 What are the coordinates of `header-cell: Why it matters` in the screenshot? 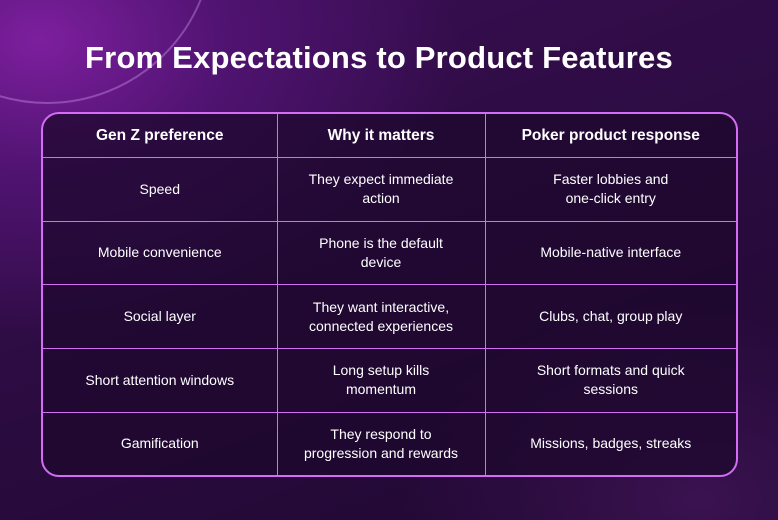 It's located at (381, 136).